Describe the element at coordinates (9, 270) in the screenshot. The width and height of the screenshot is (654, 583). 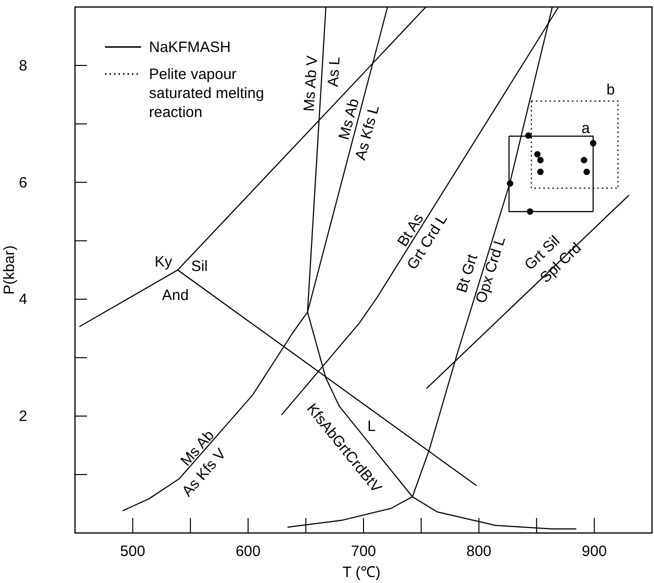
I see `y-axis-title: P(kbar)` at that location.